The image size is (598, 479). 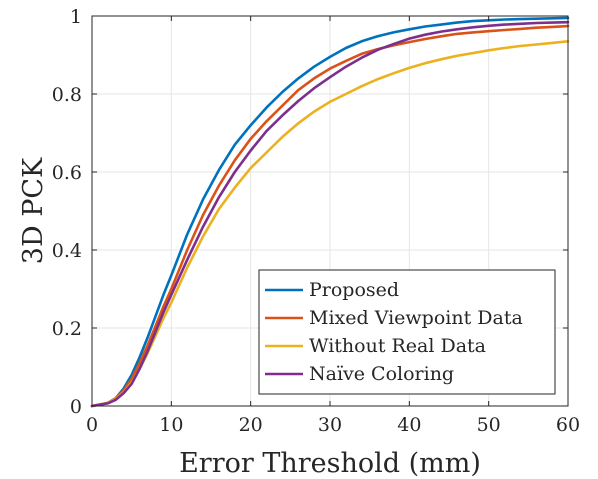 What do you see at coordinates (409, 425) in the screenshot?
I see `x-tick-label: 40` at bounding box center [409, 425].